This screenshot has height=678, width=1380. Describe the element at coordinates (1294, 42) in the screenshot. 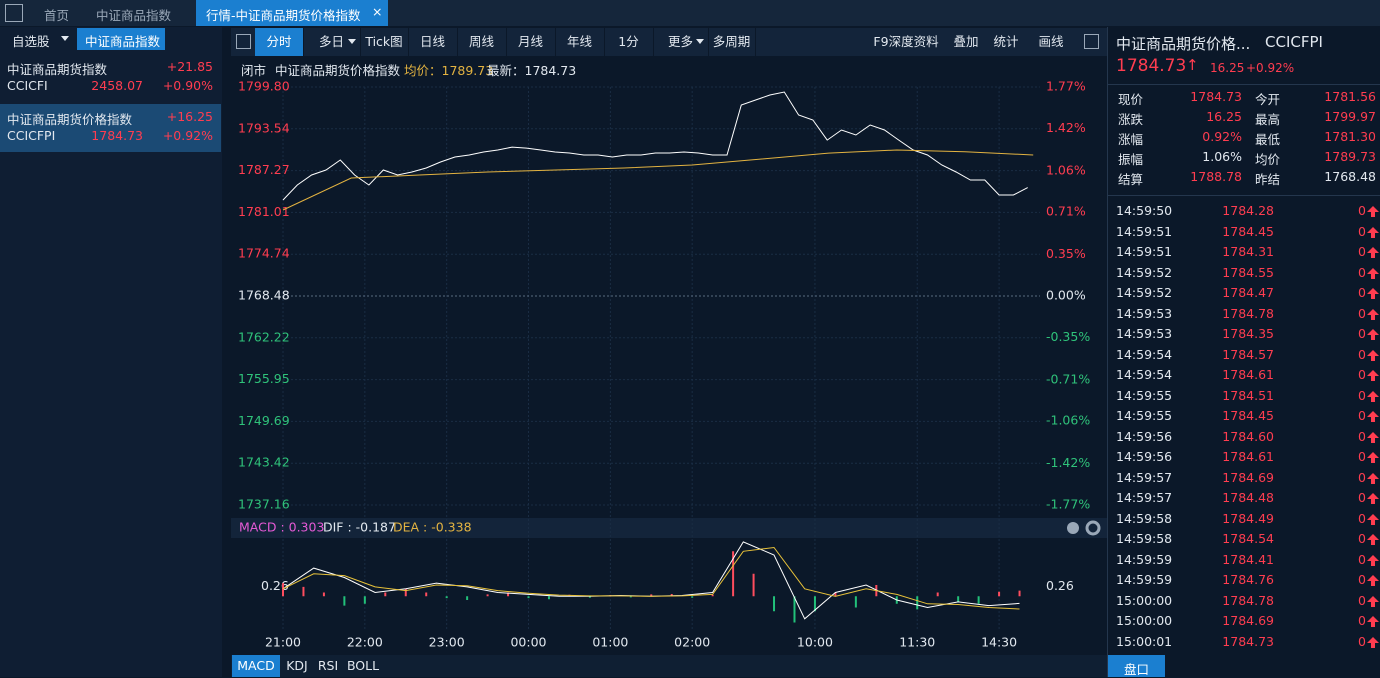

I see `quote-code: CCICFPI` at that location.